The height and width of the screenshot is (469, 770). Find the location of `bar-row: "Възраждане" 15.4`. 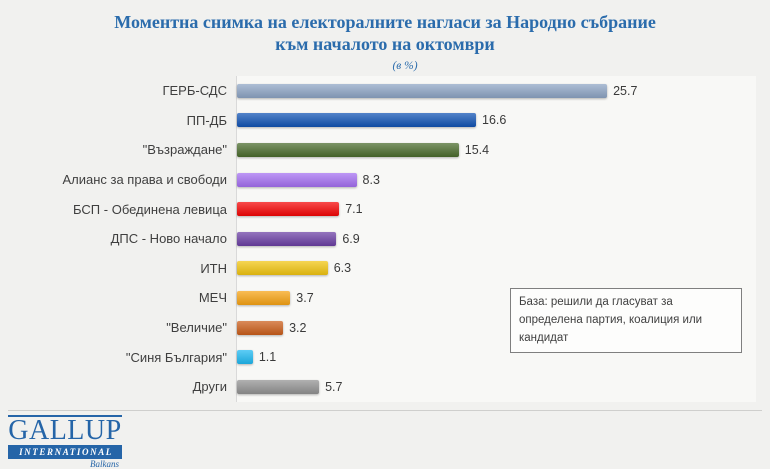

bar-row: "Възраждане" 15.4 is located at coordinates (378, 150).